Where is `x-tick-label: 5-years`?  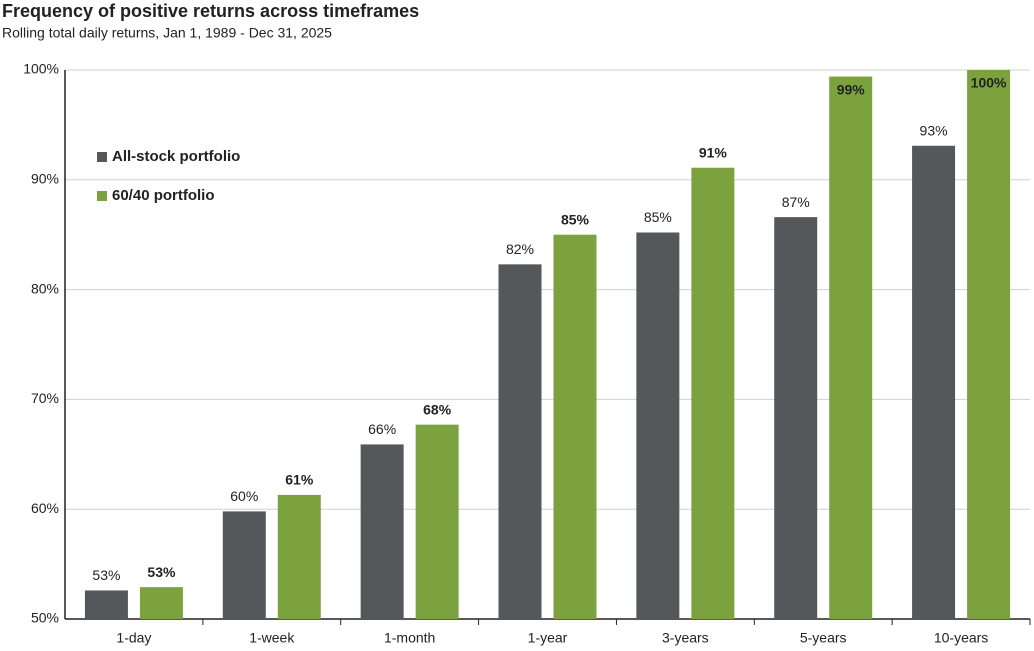 x-tick-label: 5-years is located at coordinates (823, 638).